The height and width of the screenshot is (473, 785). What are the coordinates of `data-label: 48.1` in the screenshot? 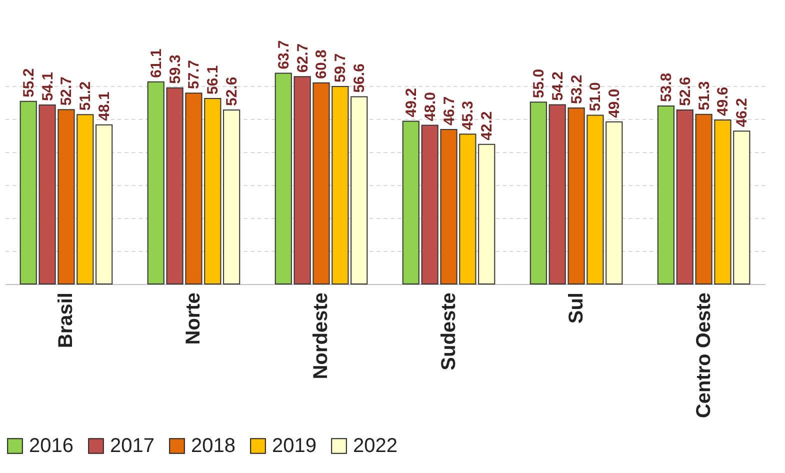 It's located at (105, 106).